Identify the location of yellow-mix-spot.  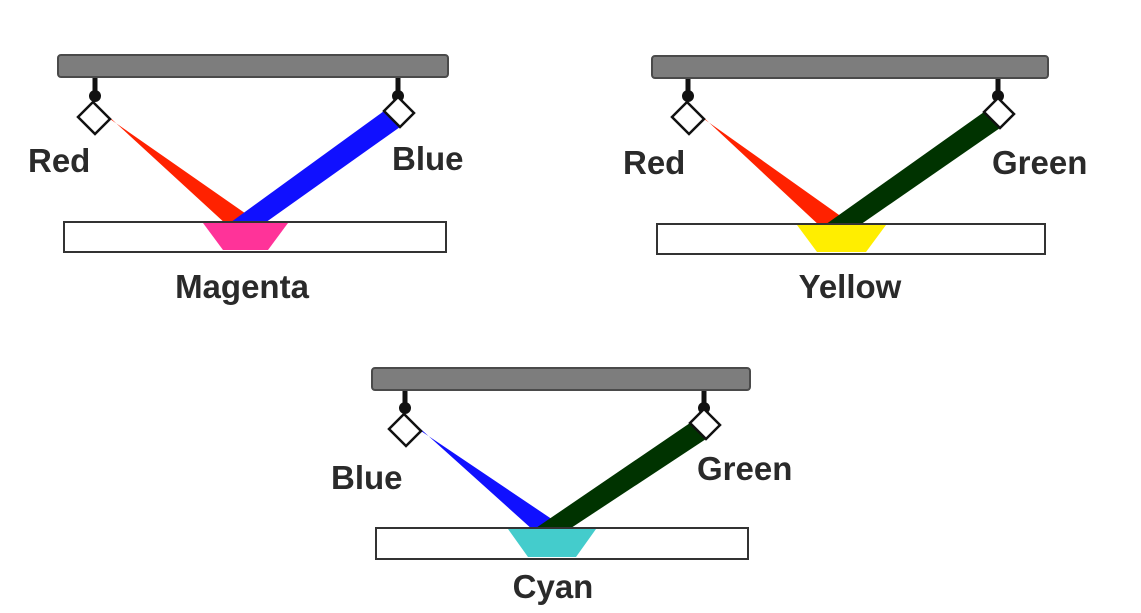
(841, 238).